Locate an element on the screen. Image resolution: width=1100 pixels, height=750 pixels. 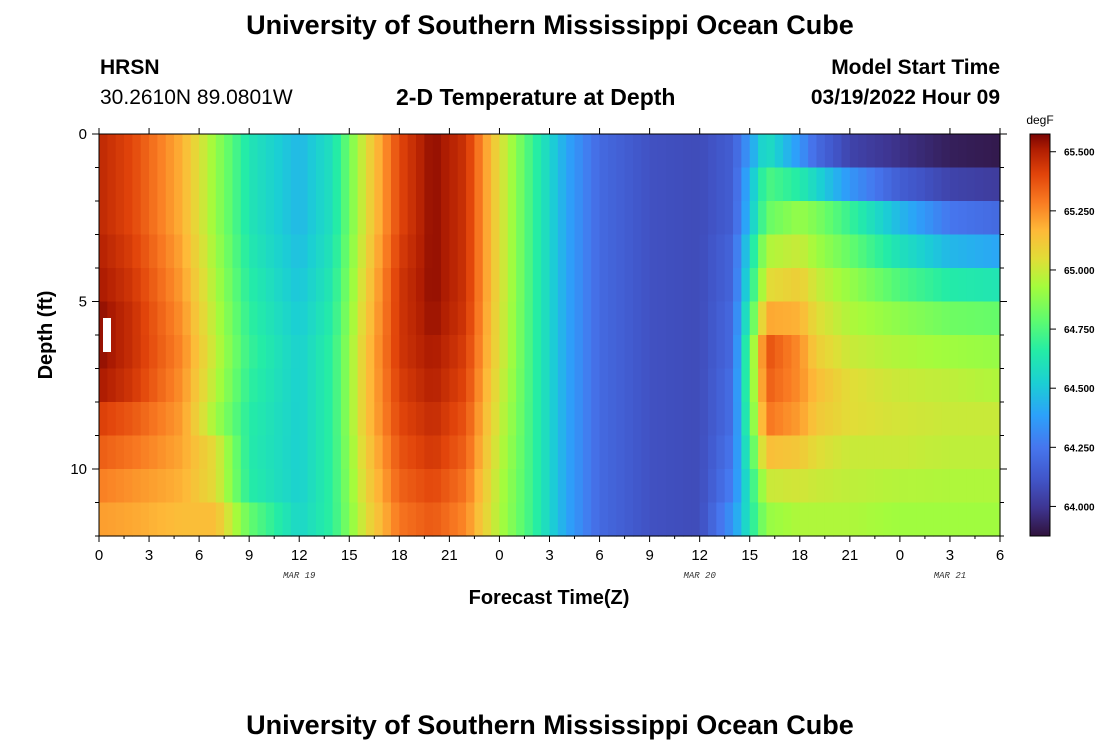
x-tick-label: 18 is located at coordinates (799, 555).